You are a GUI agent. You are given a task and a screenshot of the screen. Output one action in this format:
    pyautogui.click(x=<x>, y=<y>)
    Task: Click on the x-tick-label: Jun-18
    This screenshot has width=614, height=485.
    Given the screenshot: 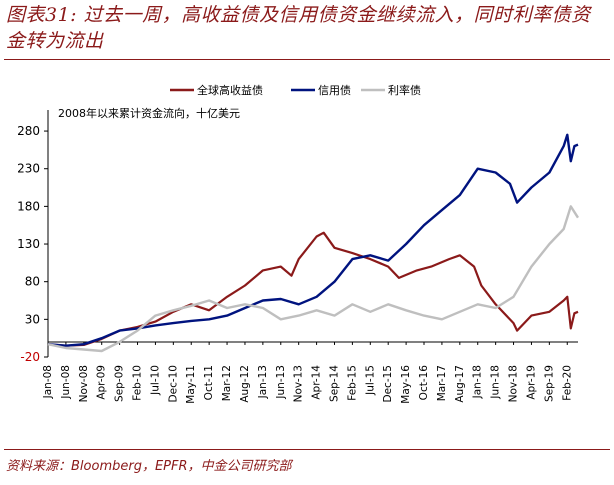 What is the action you would take?
    pyautogui.click(x=496, y=382)
    